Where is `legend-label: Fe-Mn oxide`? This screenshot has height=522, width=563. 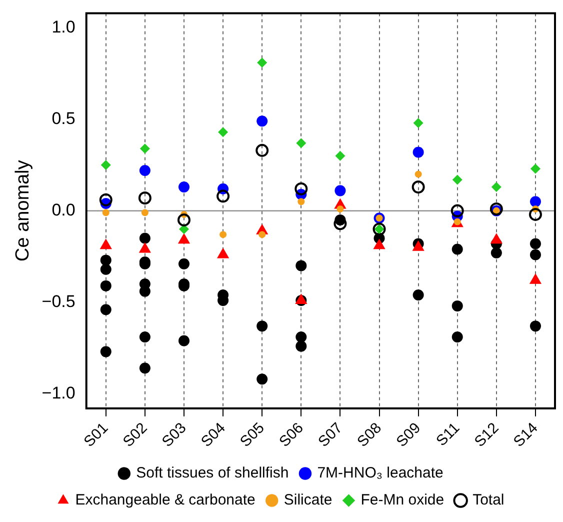 legend-label: Fe-Mn oxide is located at coordinates (402, 500).